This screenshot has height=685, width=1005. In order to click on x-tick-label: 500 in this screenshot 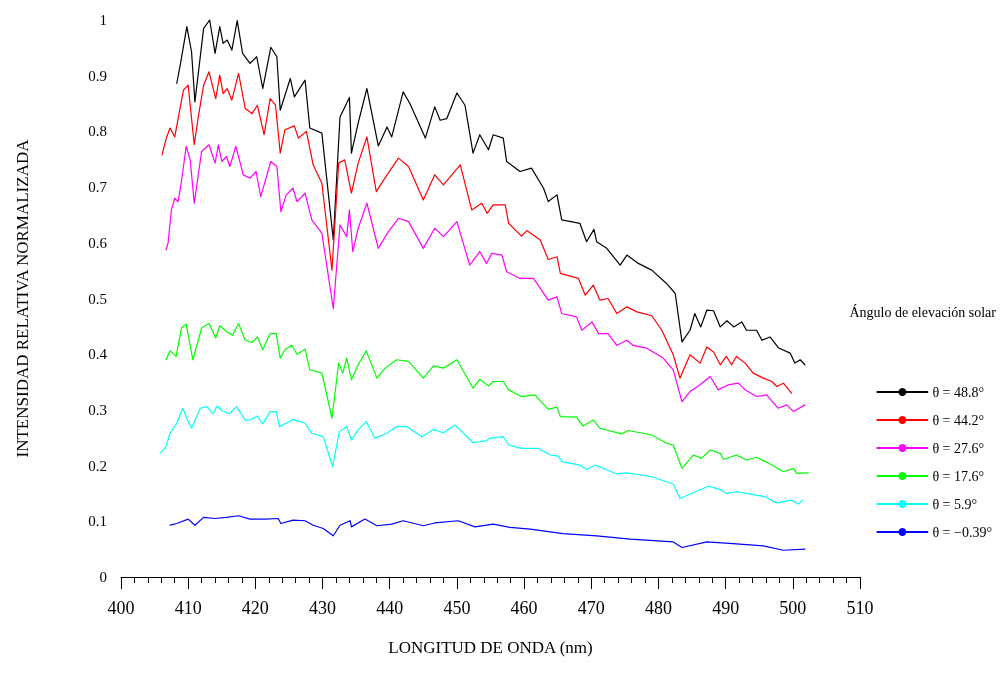, I will do `click(793, 608)`.